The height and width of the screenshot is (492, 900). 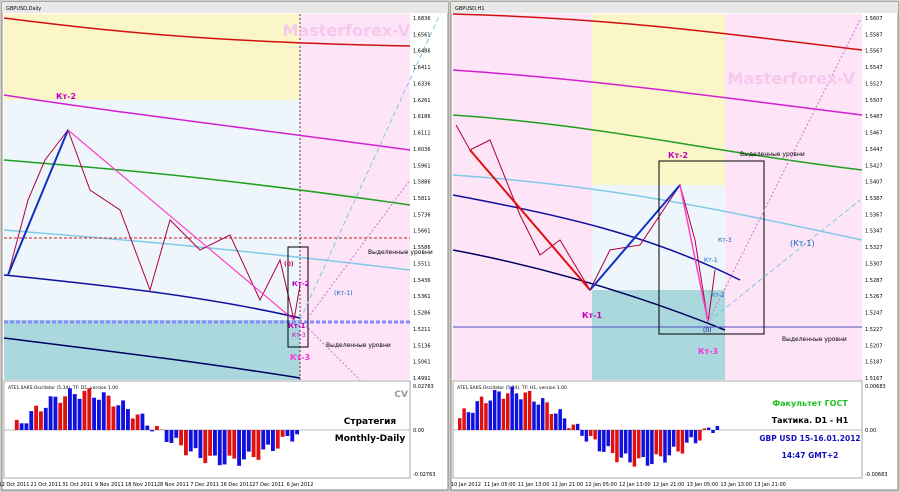 I want to click on date-label: 11 Jan 21:00, so click(x=567, y=485).